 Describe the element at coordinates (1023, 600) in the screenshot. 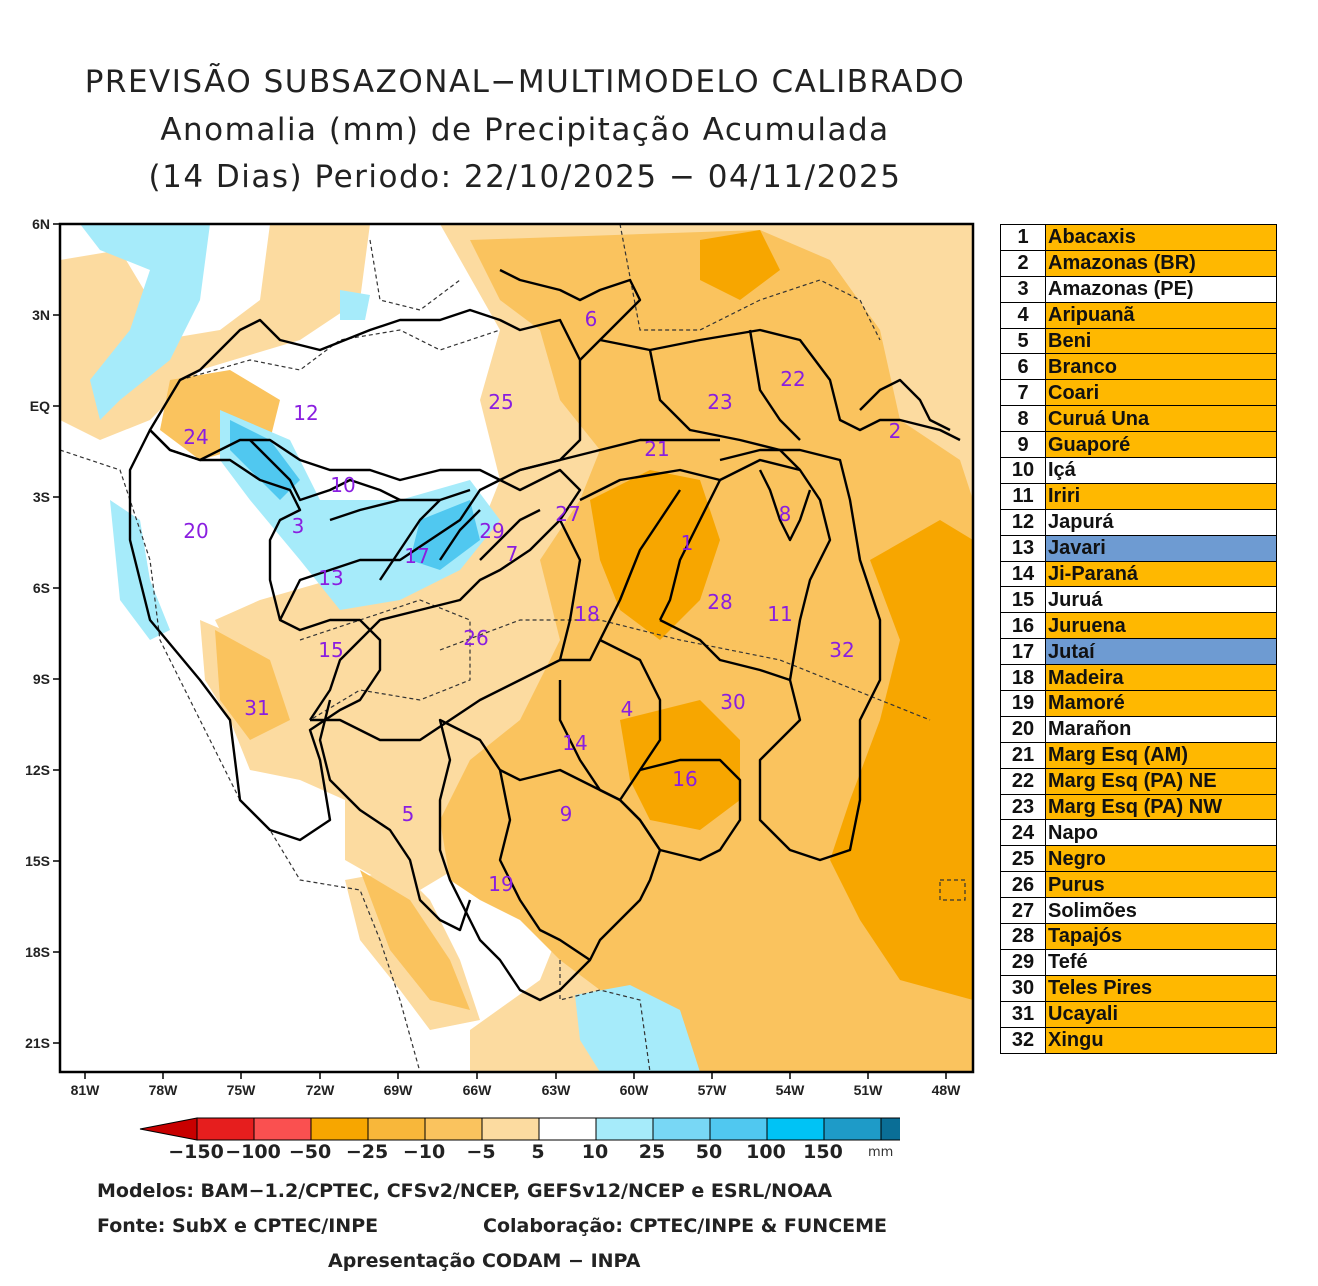

I see `basin-number: 15` at that location.